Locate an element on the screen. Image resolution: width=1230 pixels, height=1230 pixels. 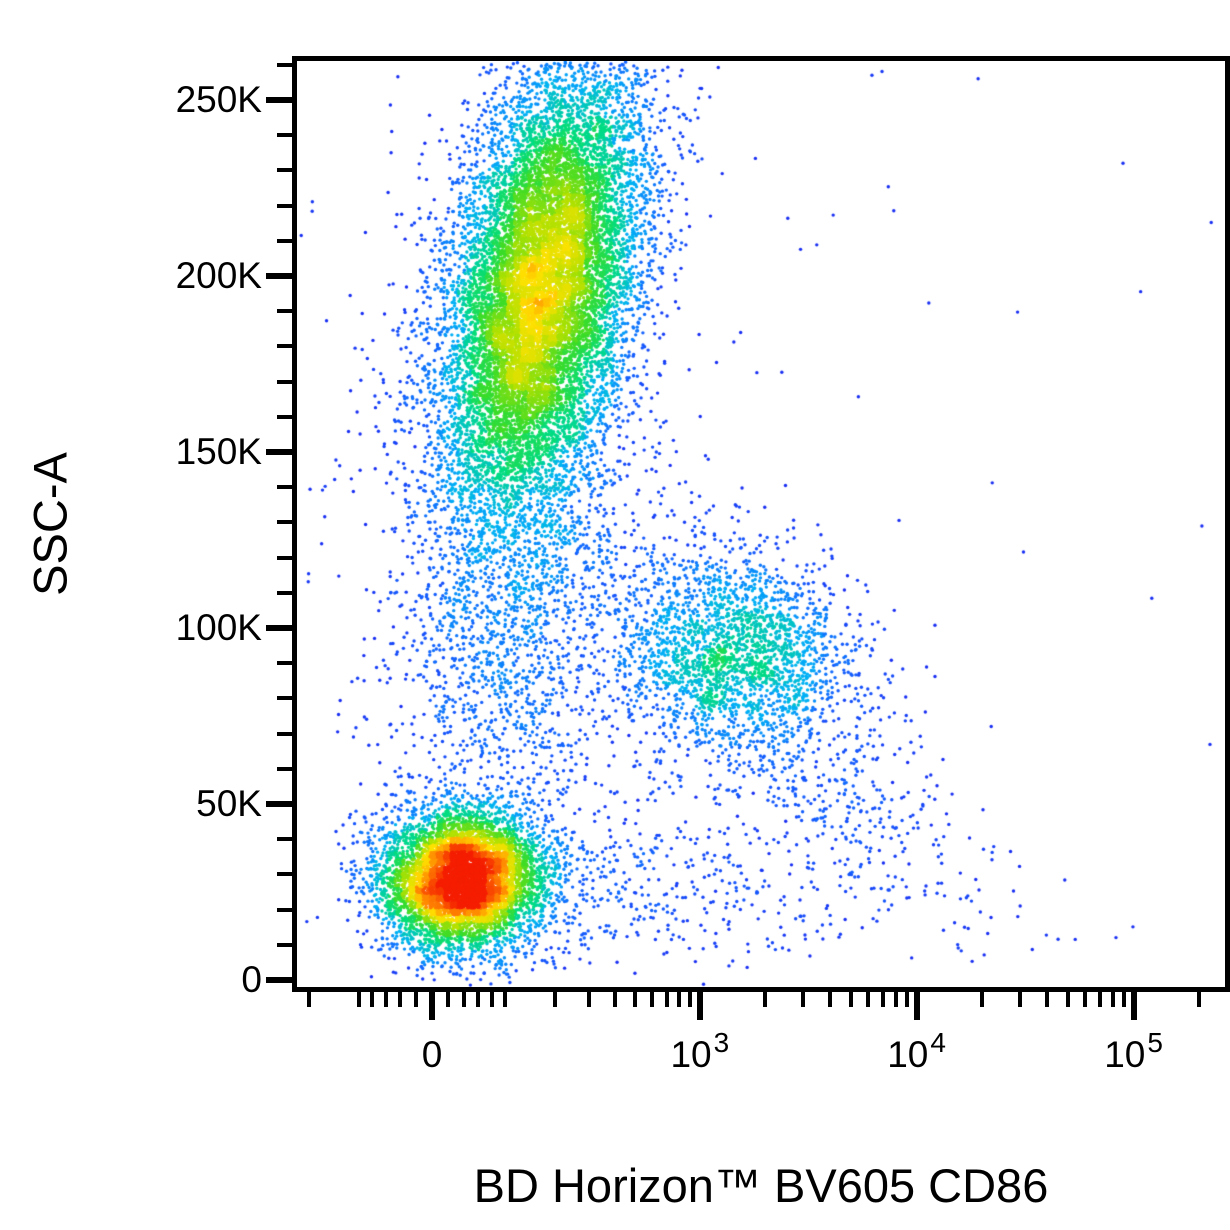
x-tick-base: 0 is located at coordinates (432, 1054).